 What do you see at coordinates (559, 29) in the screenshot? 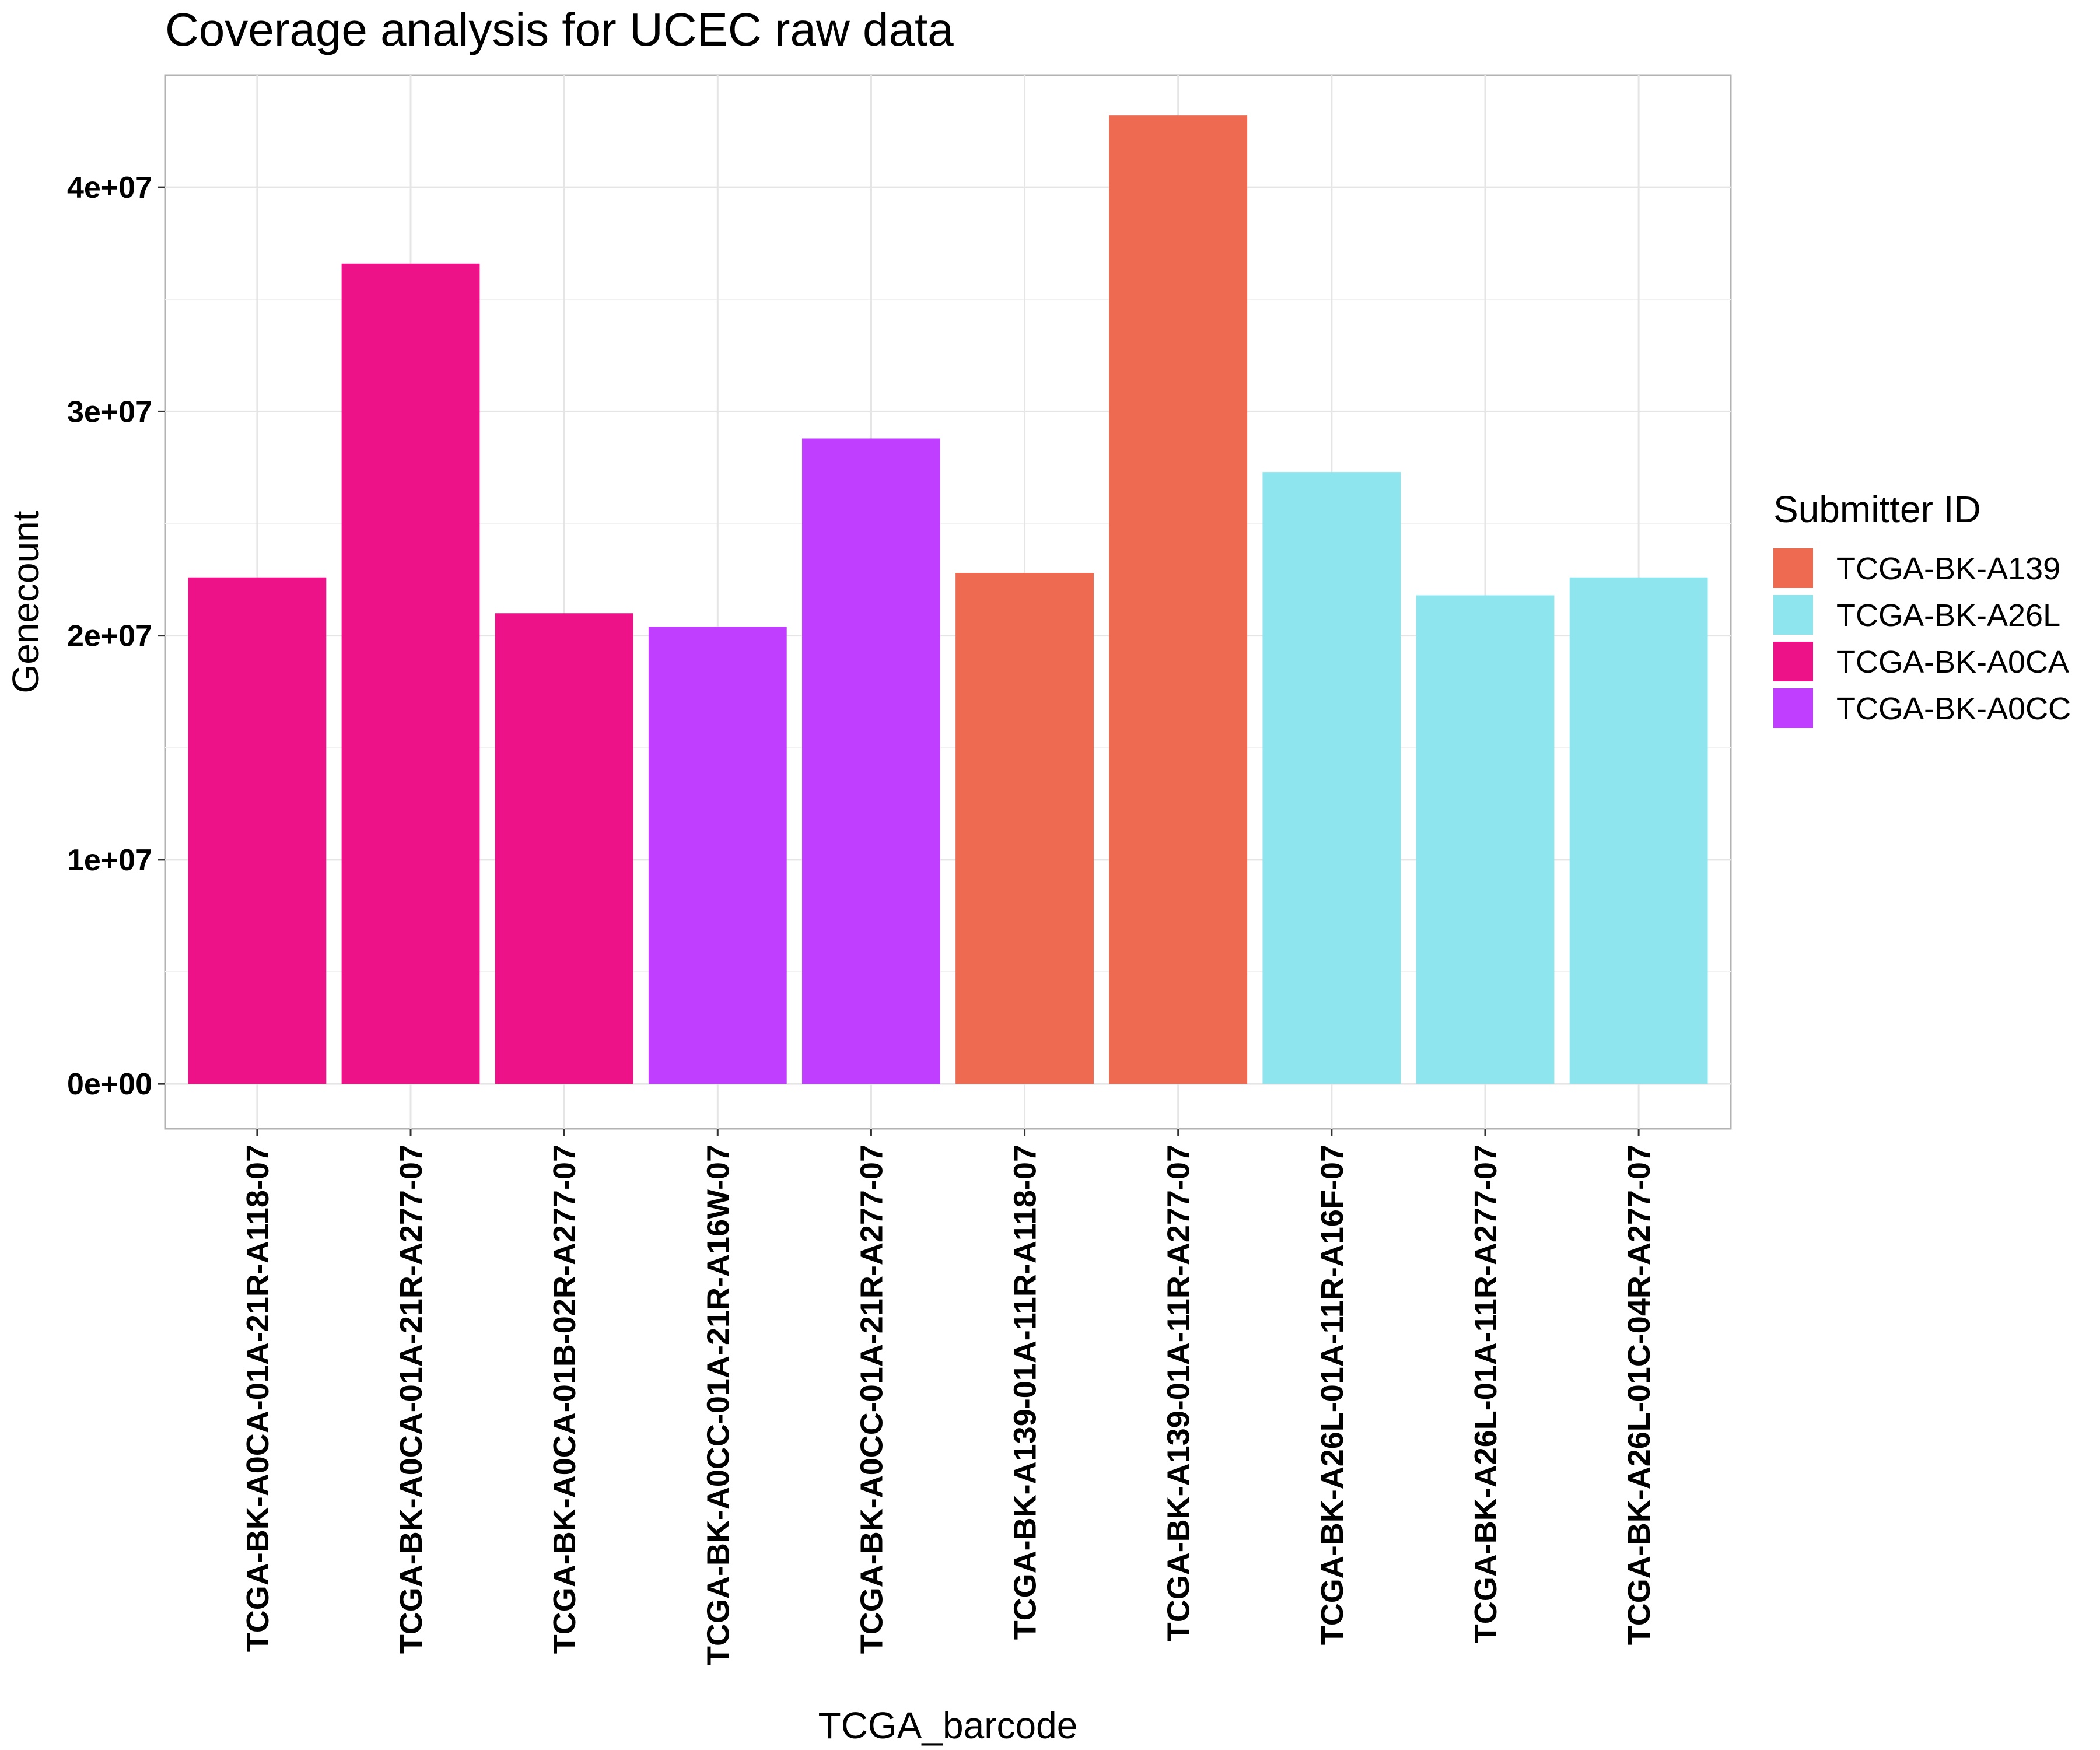
I see `chart-title: Coverage analysis for UCEC raw data` at bounding box center [559, 29].